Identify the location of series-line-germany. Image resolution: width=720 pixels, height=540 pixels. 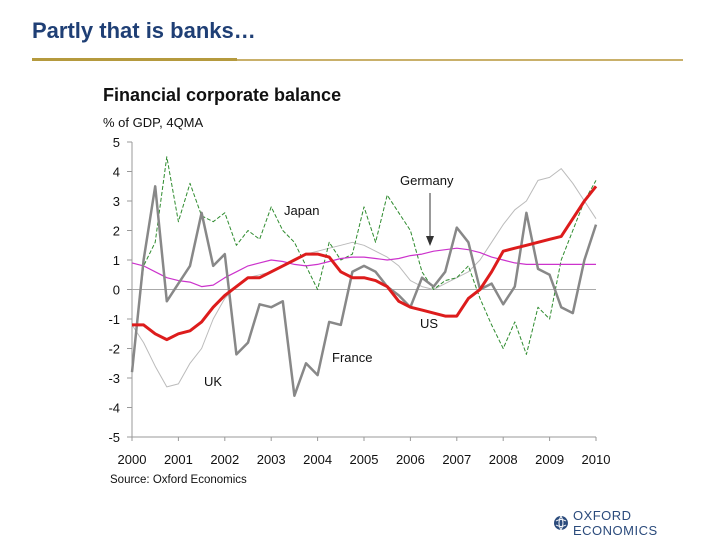
(363, 267).